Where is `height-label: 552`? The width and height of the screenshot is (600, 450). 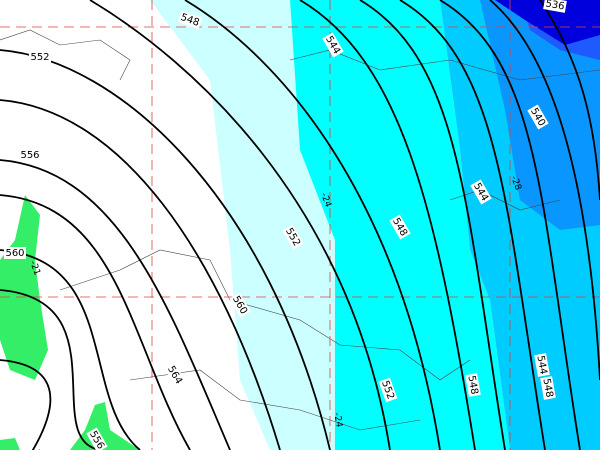
height-label: 552 is located at coordinates (39, 57).